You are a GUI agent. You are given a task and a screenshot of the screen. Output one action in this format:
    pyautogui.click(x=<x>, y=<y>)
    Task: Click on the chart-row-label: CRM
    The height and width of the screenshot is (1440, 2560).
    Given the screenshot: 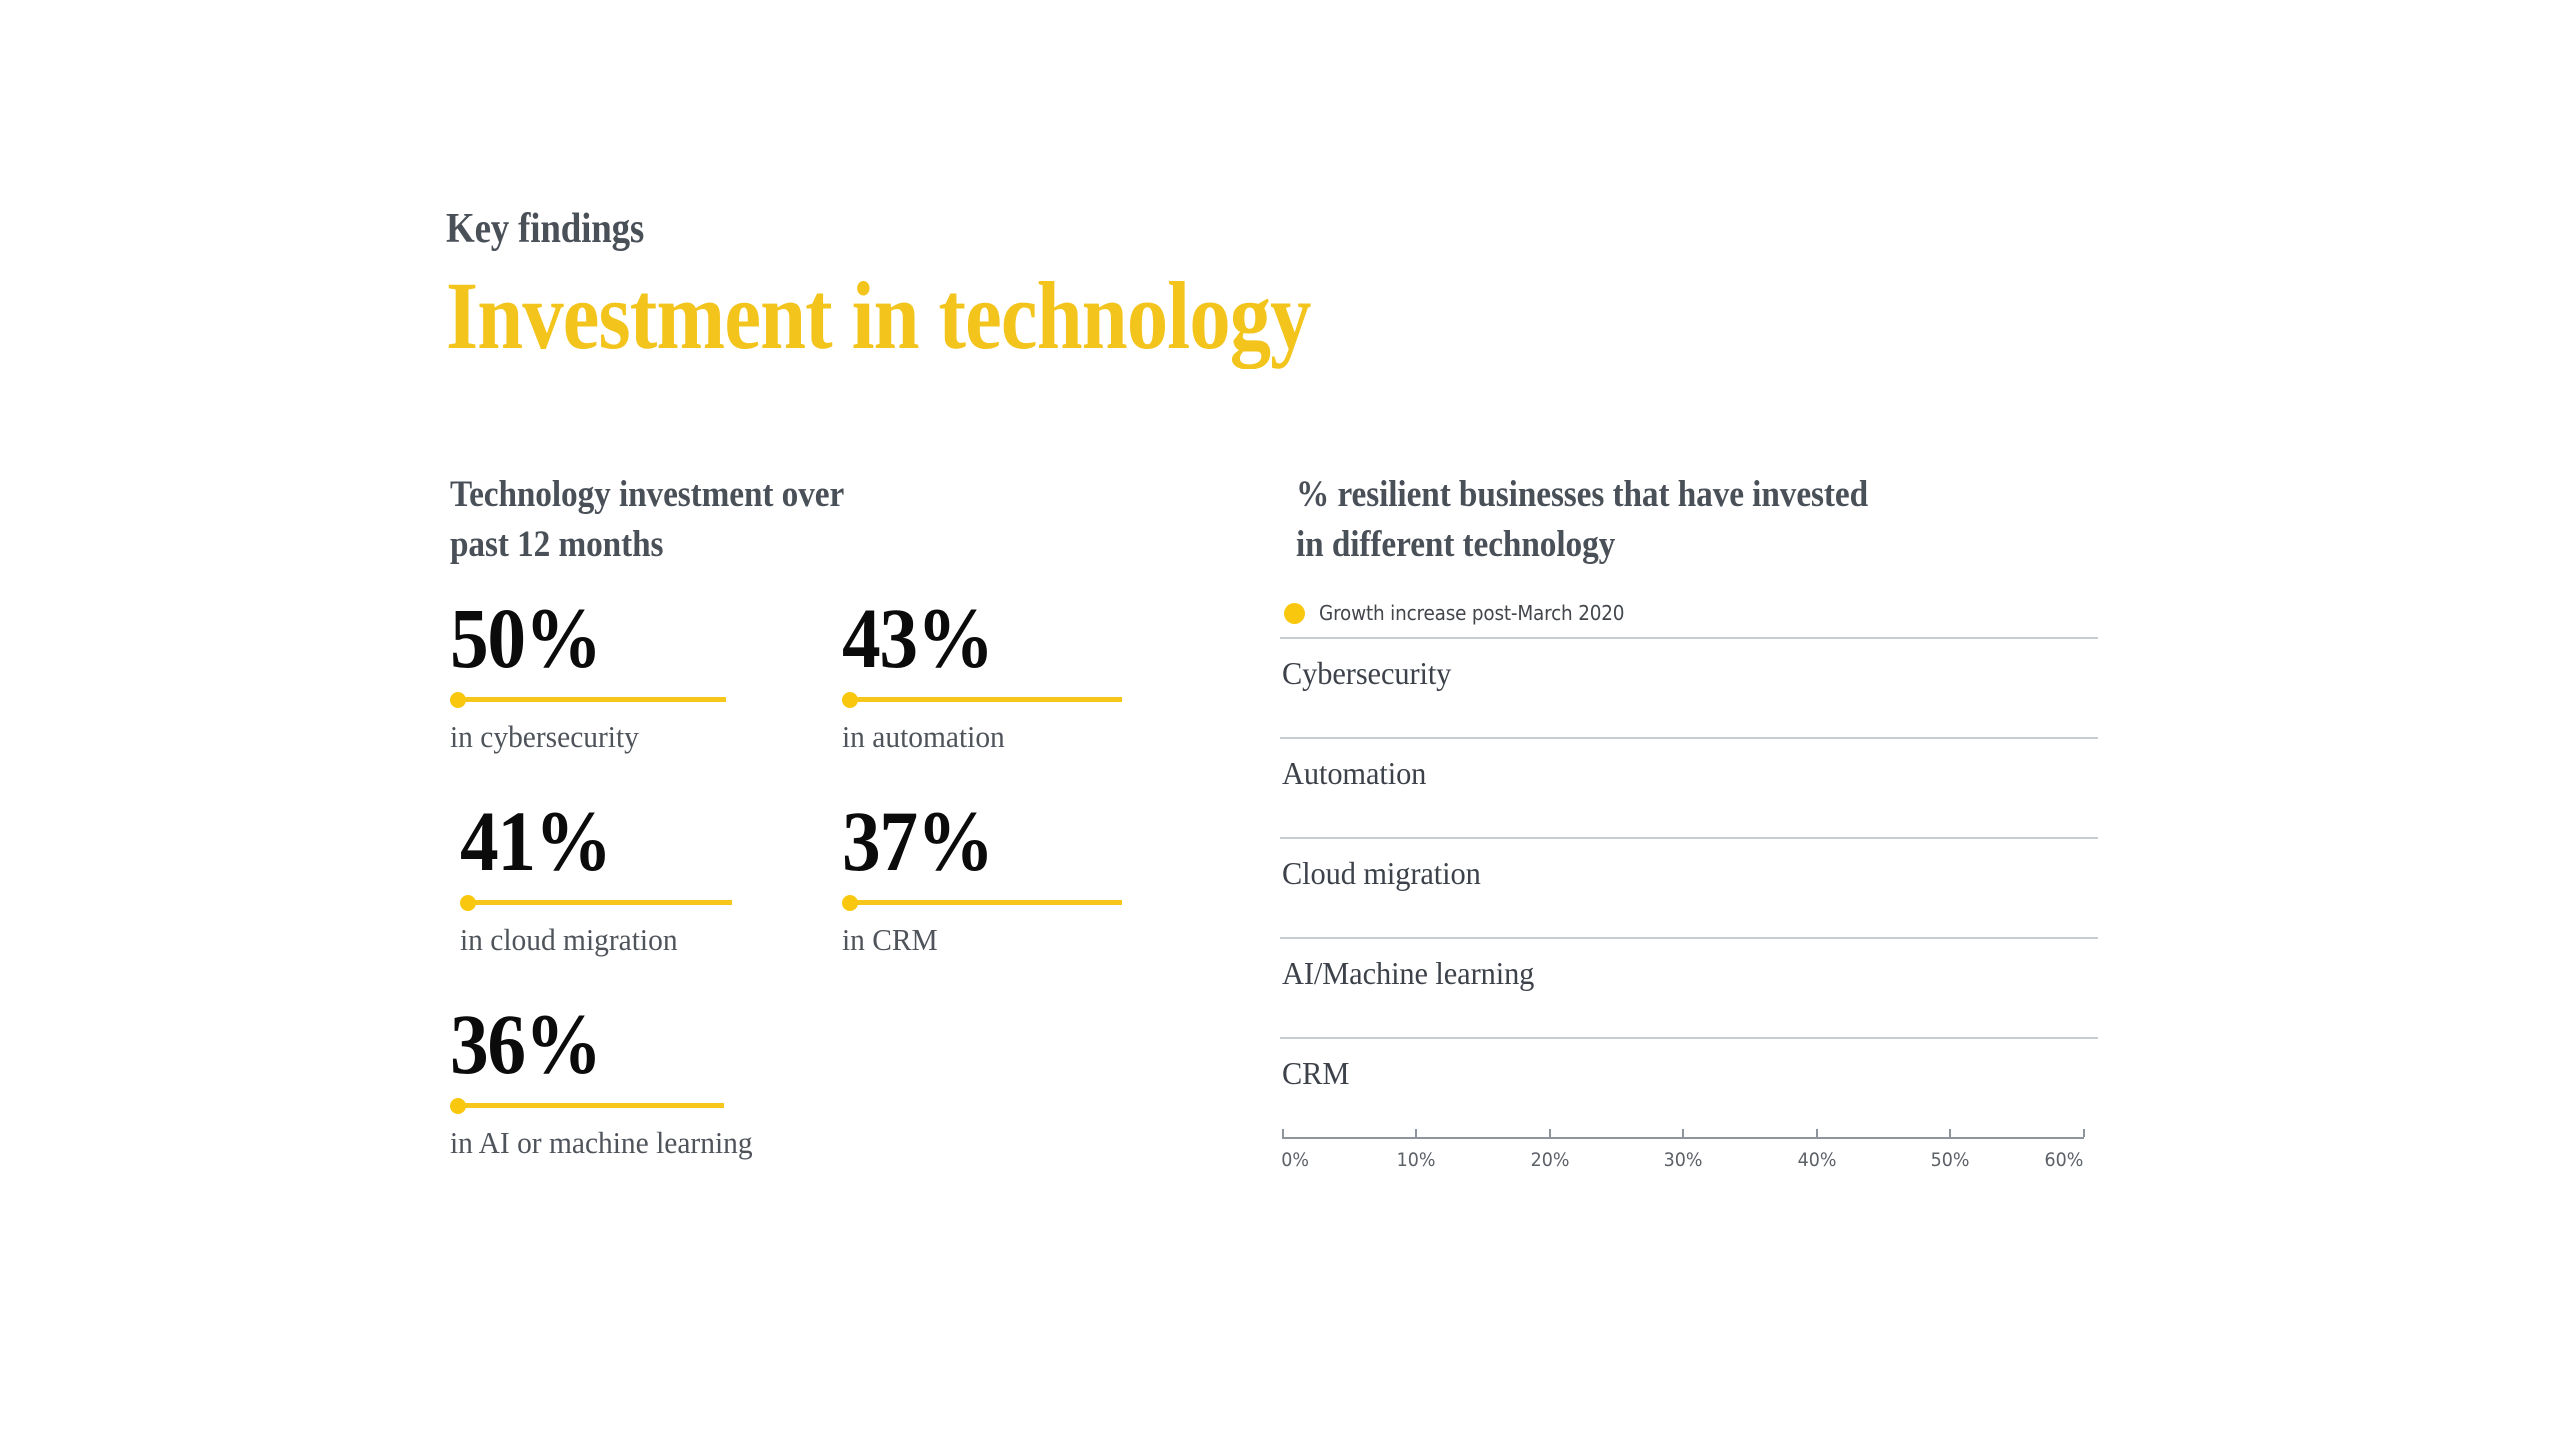 What is the action you would take?
    pyautogui.click(x=1316, y=1073)
    